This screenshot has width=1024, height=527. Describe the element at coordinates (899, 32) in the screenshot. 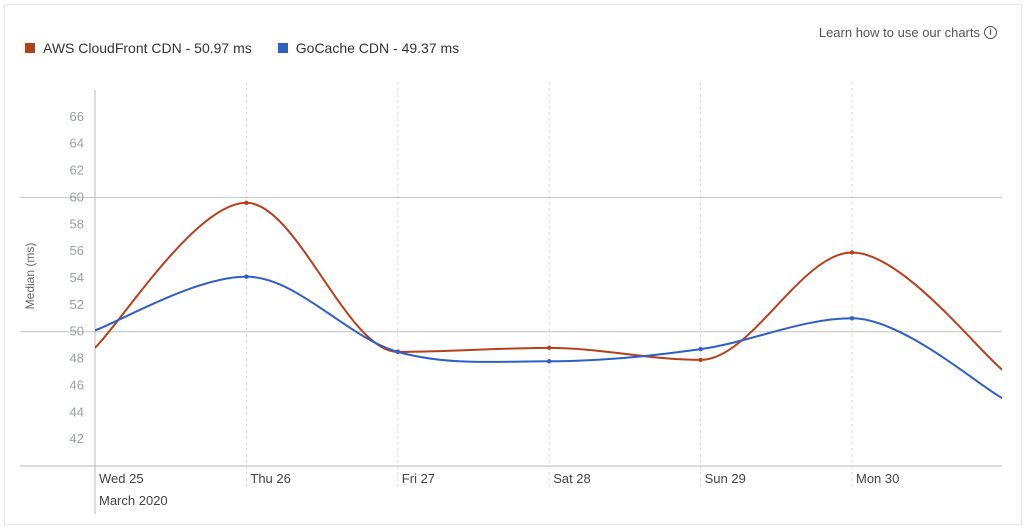

I see `help-link-label: Learn how to use our charts` at that location.